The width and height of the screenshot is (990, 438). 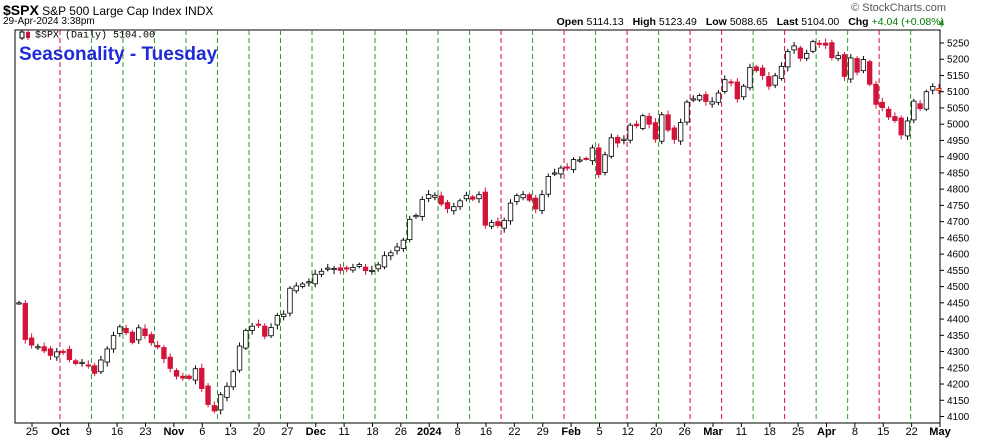 I want to click on index-name: S&P 500 Large Cap Index, so click(x=112, y=11).